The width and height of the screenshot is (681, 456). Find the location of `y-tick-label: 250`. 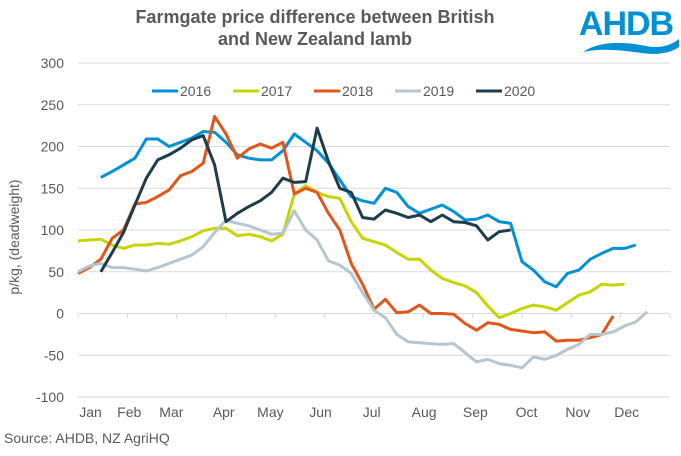

y-tick-label: 250 is located at coordinates (53, 105).